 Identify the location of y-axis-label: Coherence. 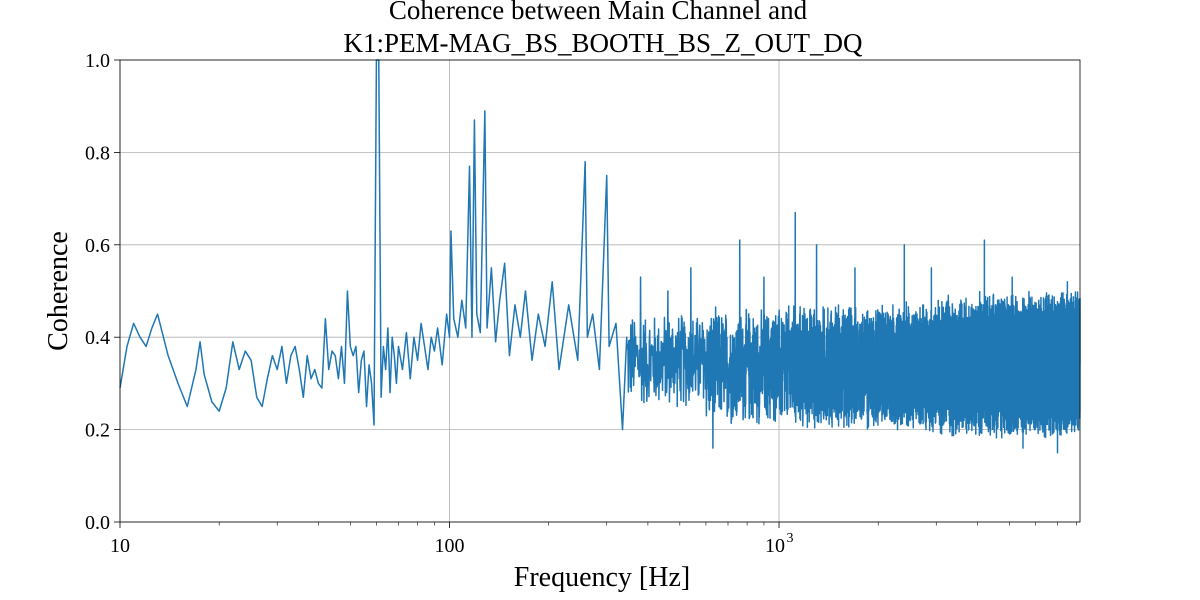
(58, 291).